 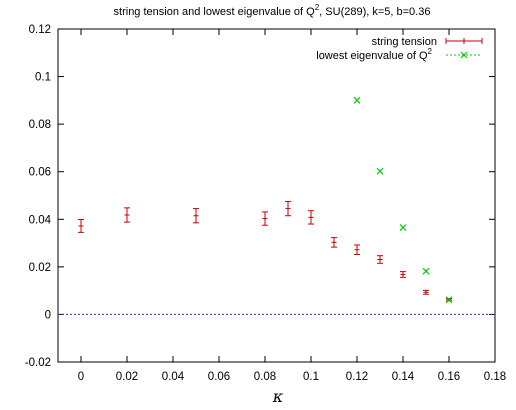 What do you see at coordinates (278, 396) in the screenshot?
I see `x-axis-label: κ` at bounding box center [278, 396].